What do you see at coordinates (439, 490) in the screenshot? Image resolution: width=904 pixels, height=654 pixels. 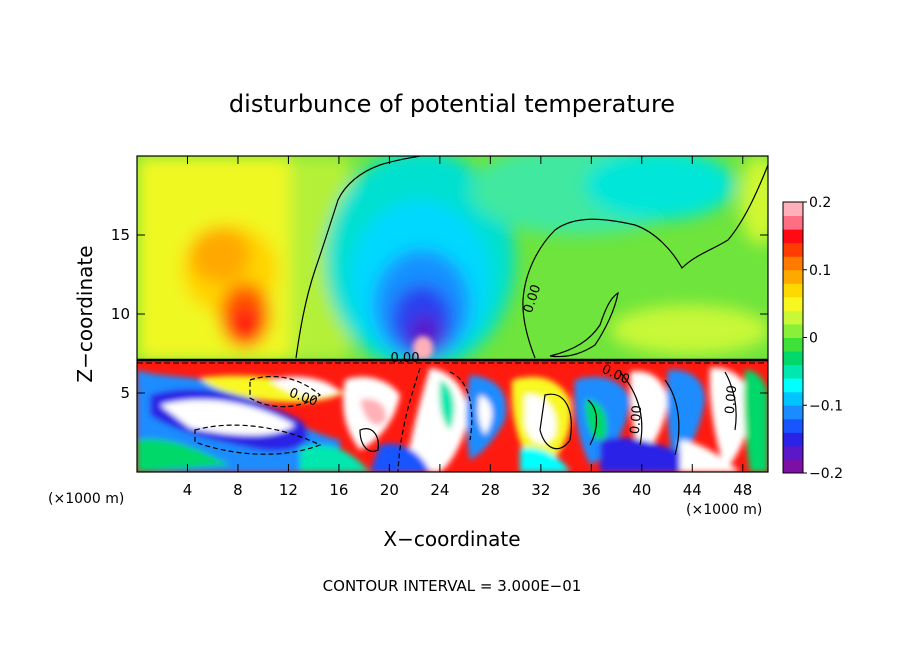 I see `x-tick-label: 24` at bounding box center [439, 490].